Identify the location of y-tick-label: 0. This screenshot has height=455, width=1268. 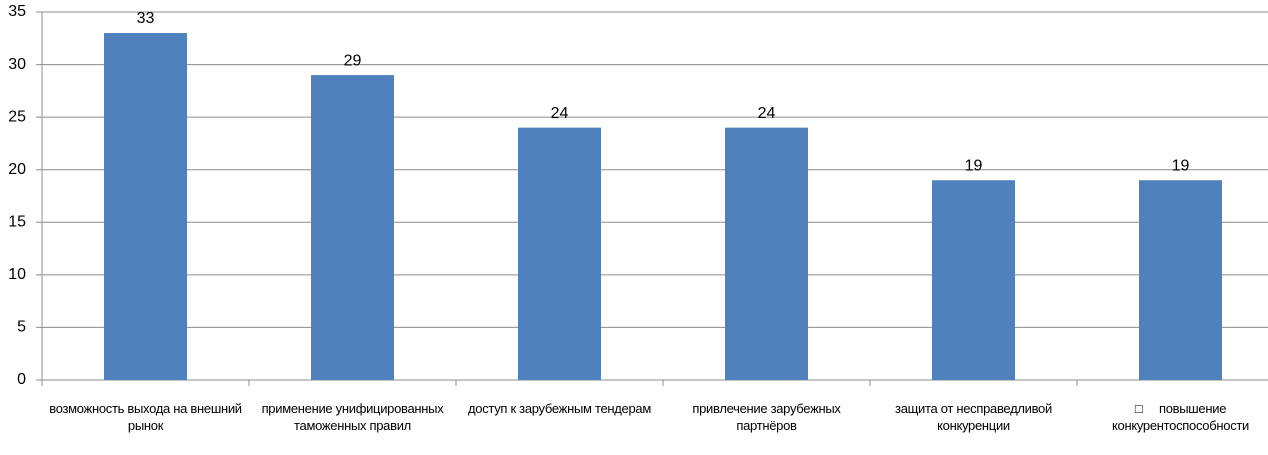
(21, 379).